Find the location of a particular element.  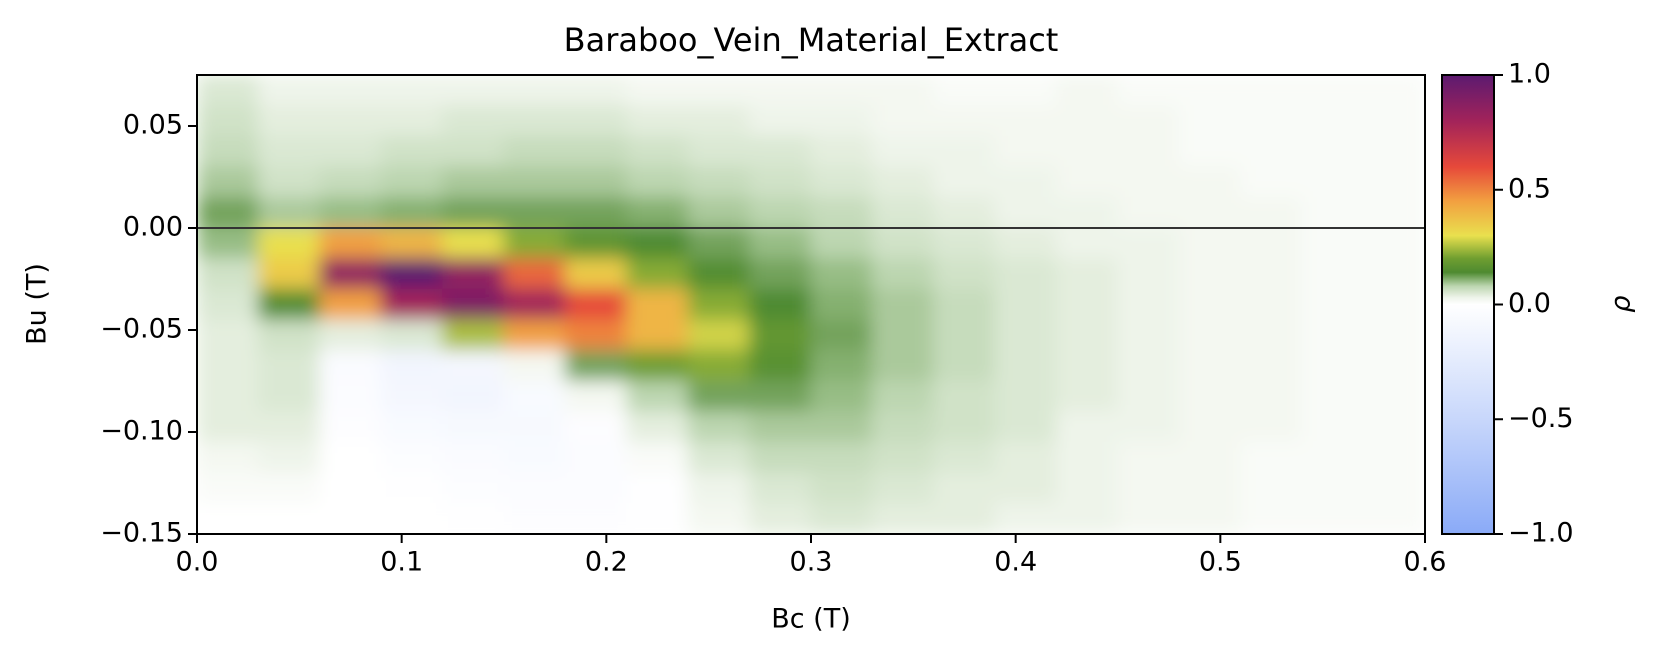

colorbar is located at coordinates (1468, 304).